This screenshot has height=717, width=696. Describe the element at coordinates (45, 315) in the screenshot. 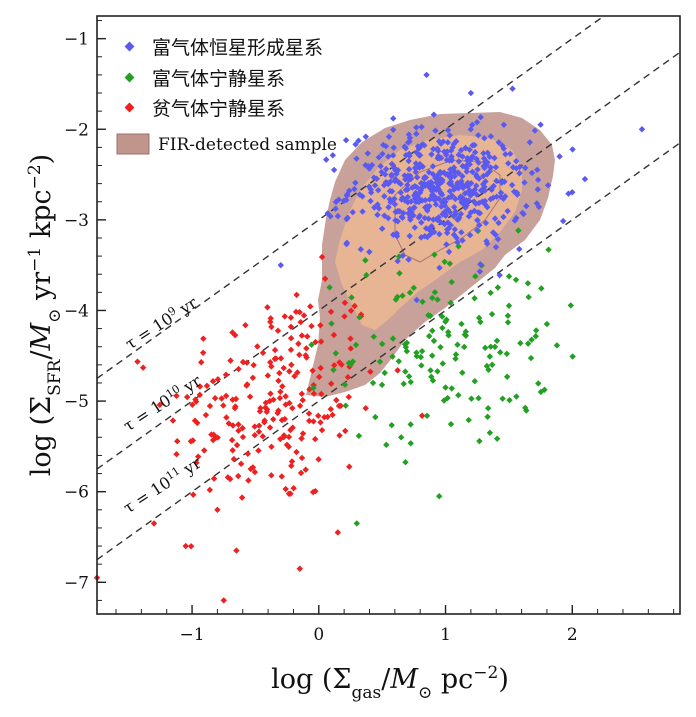

I see `y-axis-label: log (ΣSFR/M⊙ yr−1 kpc−2)` at that location.